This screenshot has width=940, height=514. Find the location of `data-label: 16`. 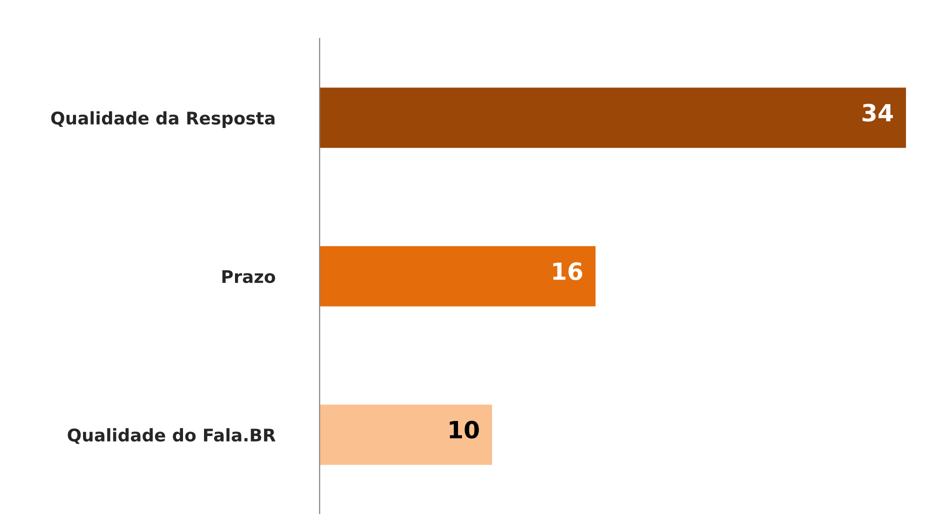

data-label: 16 is located at coordinates (567, 271).